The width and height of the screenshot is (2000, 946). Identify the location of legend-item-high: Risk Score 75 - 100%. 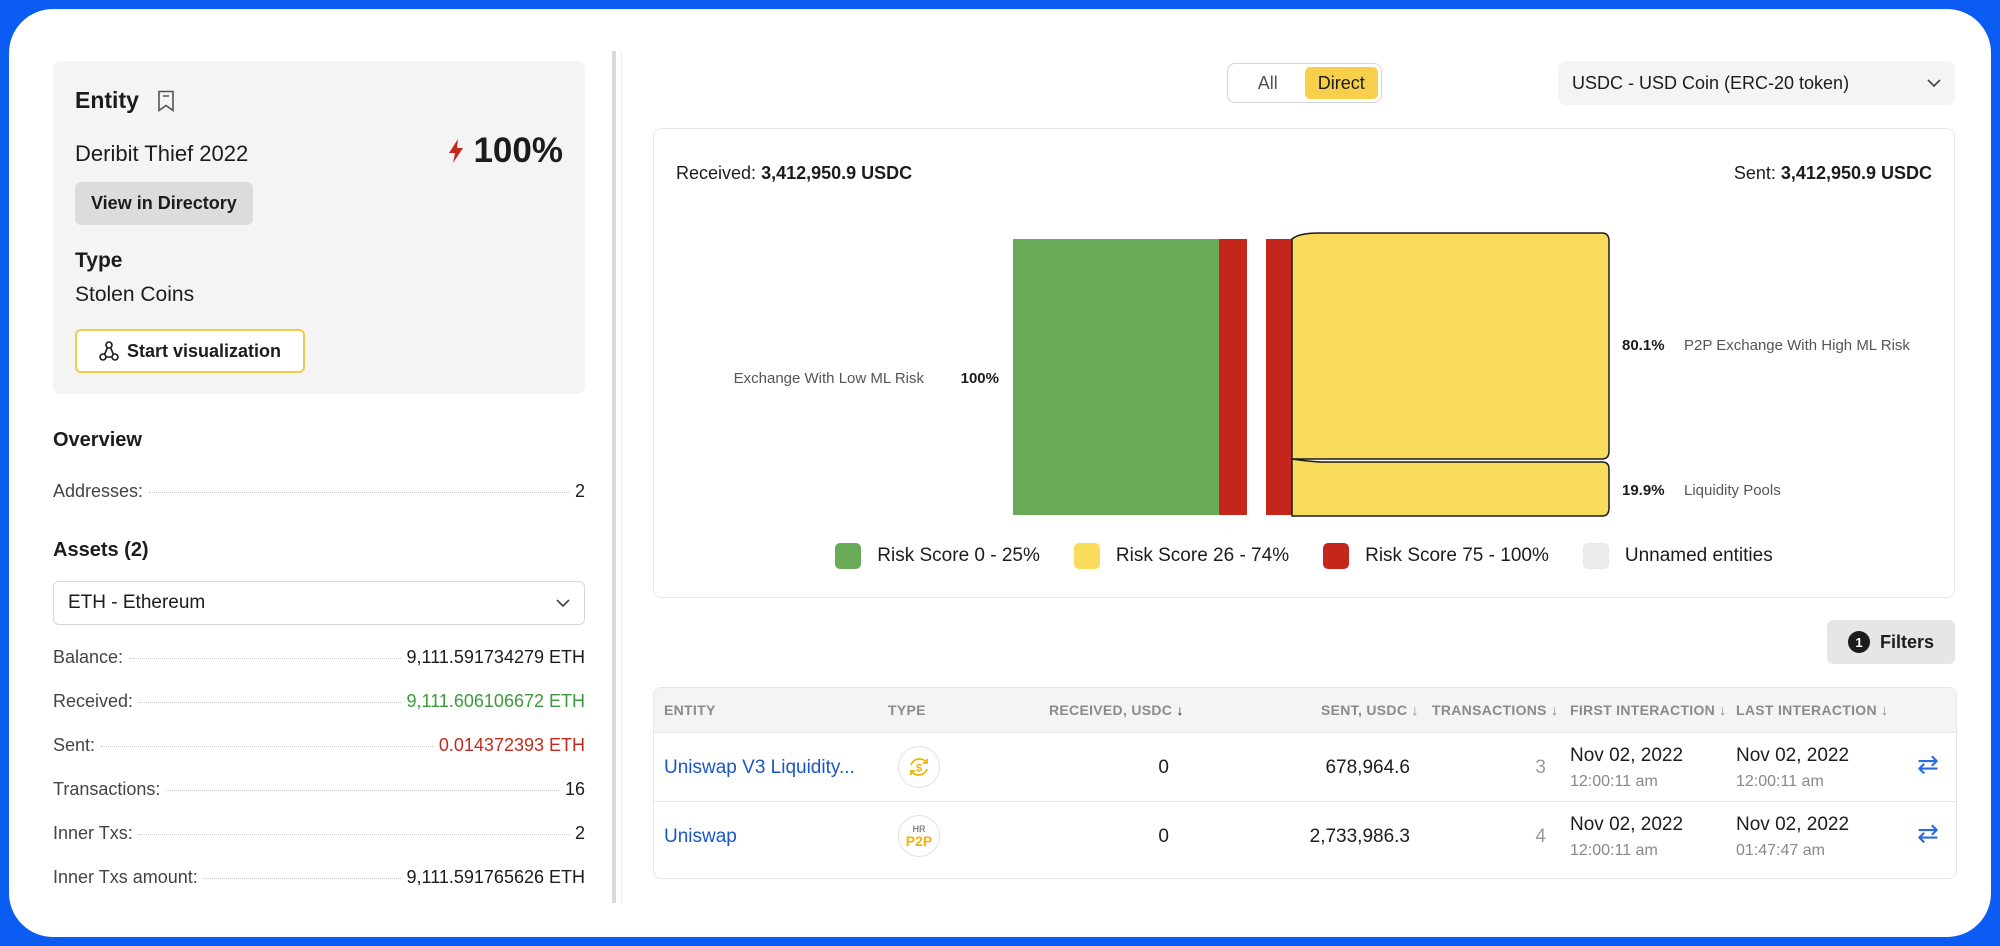
(1436, 556).